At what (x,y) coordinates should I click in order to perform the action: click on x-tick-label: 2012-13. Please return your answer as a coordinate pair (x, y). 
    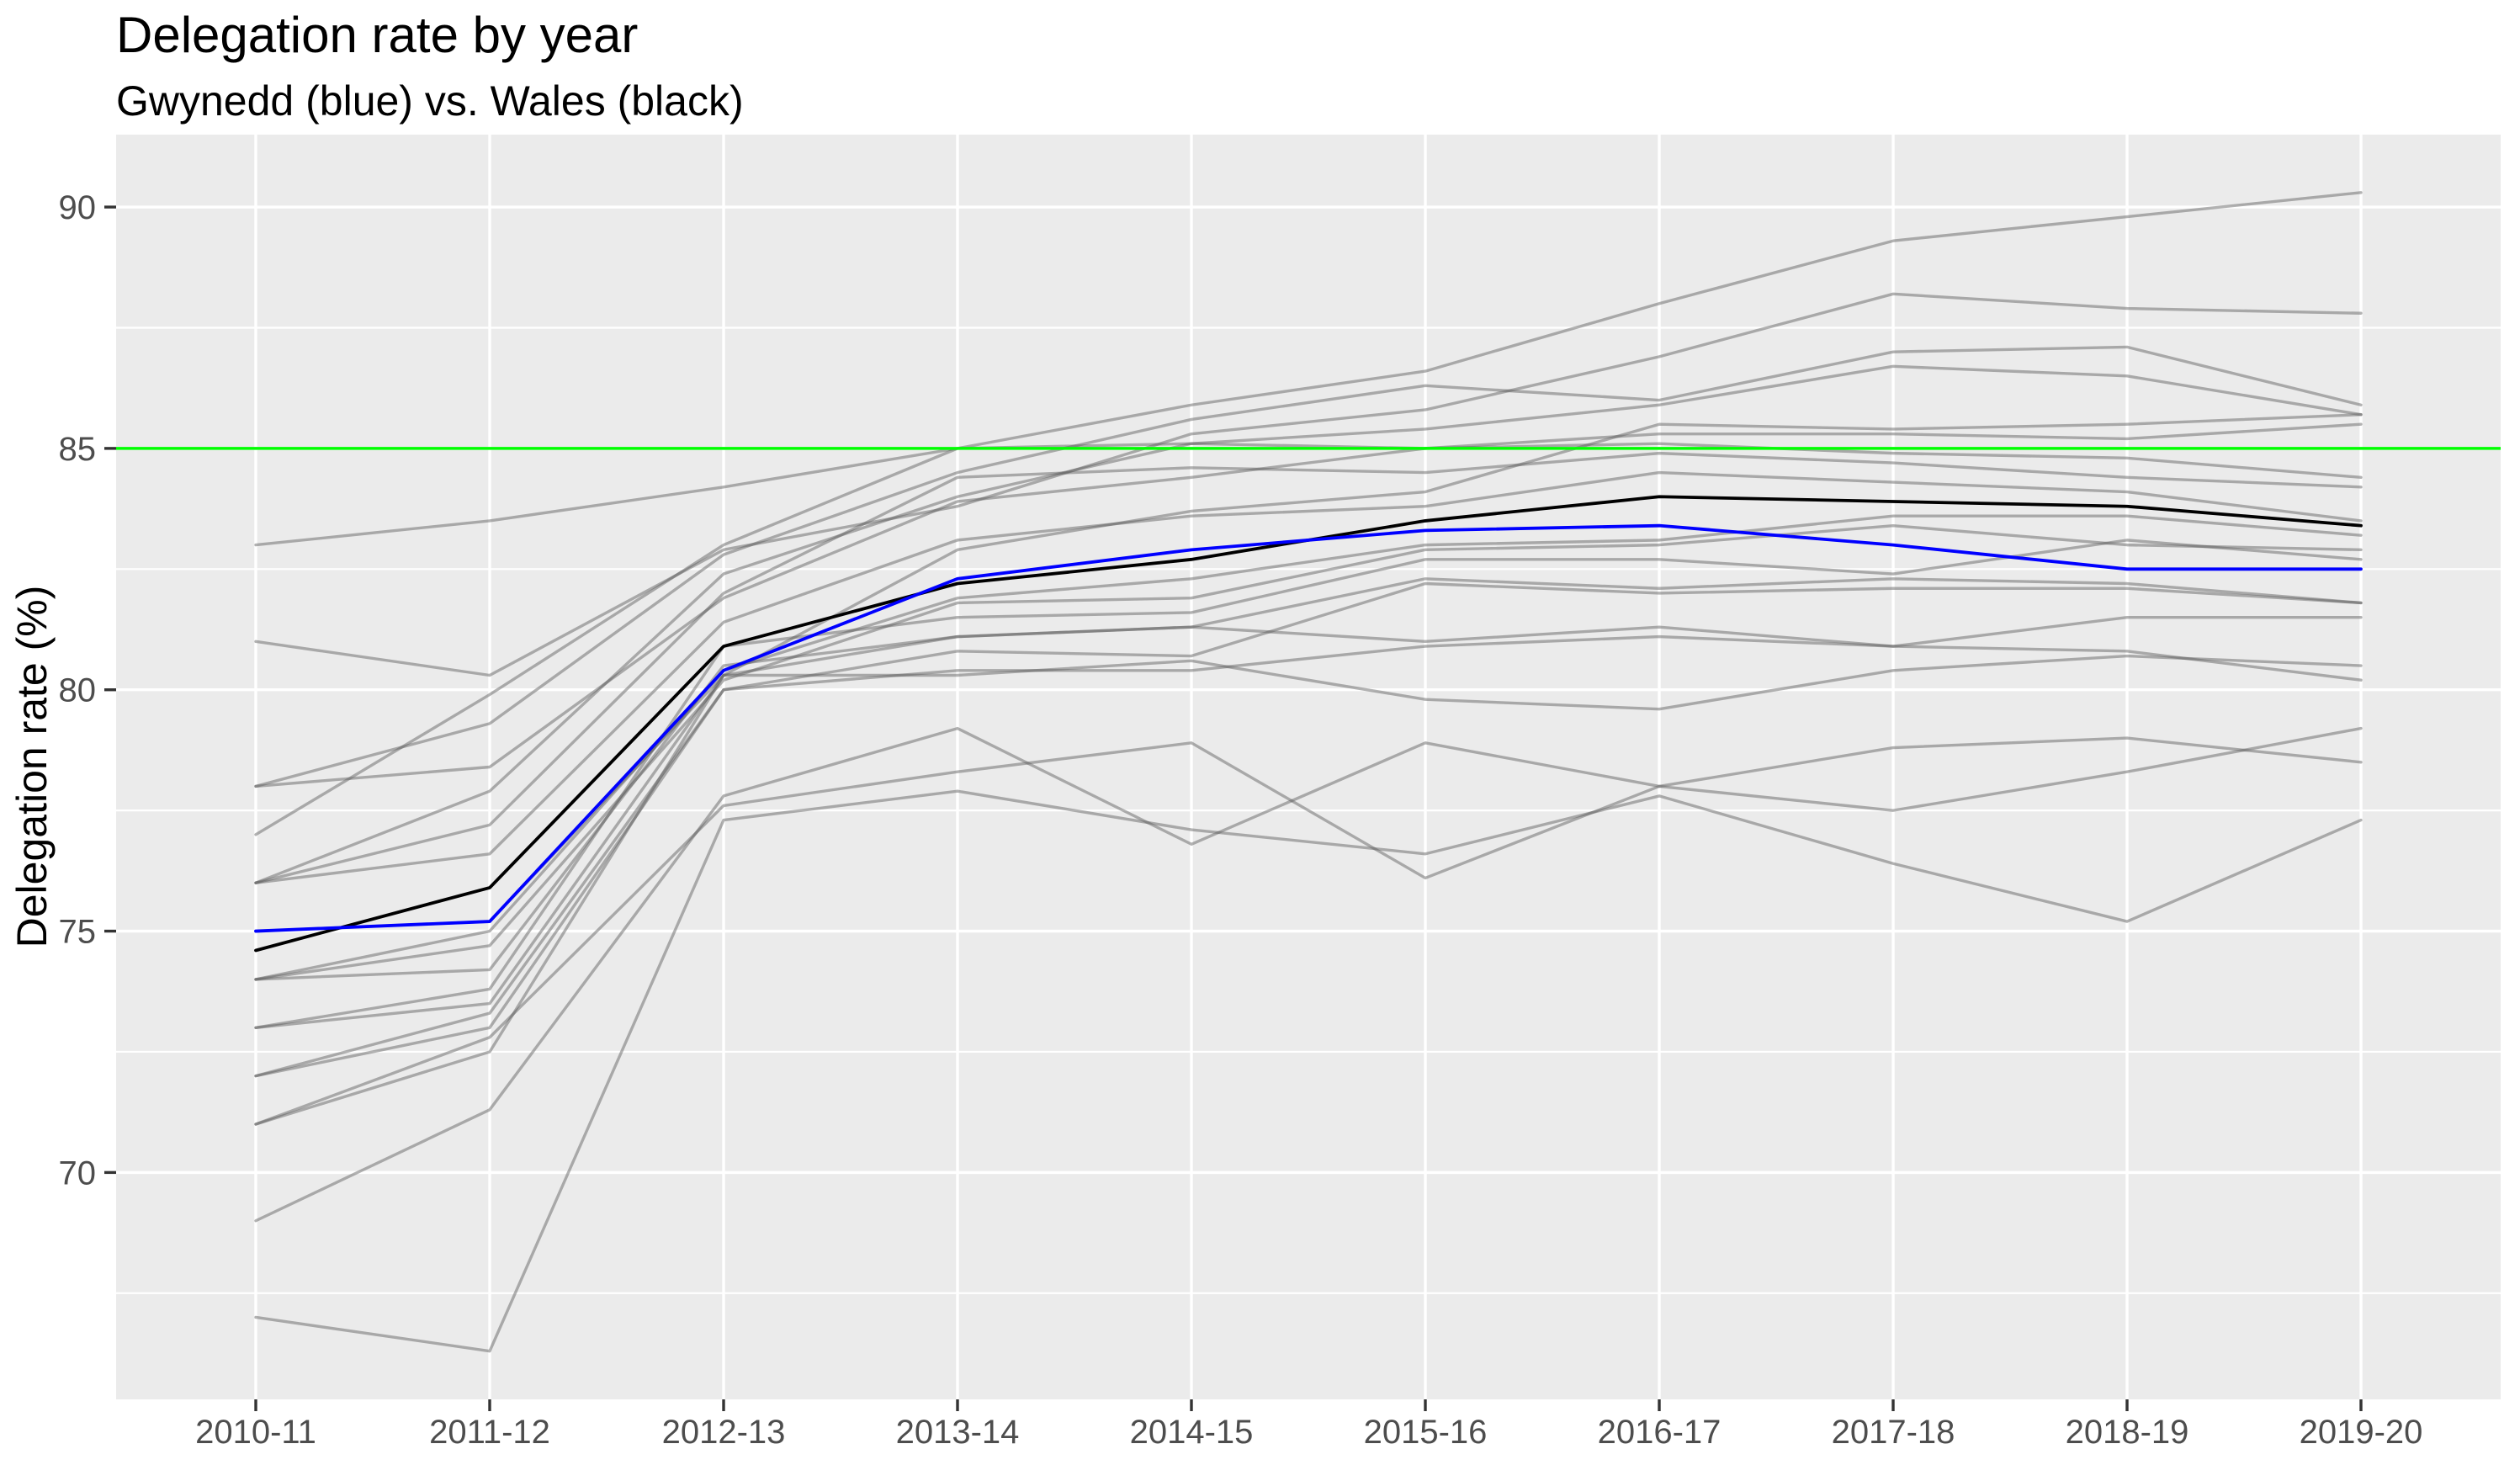
    Looking at the image, I should click on (724, 1432).